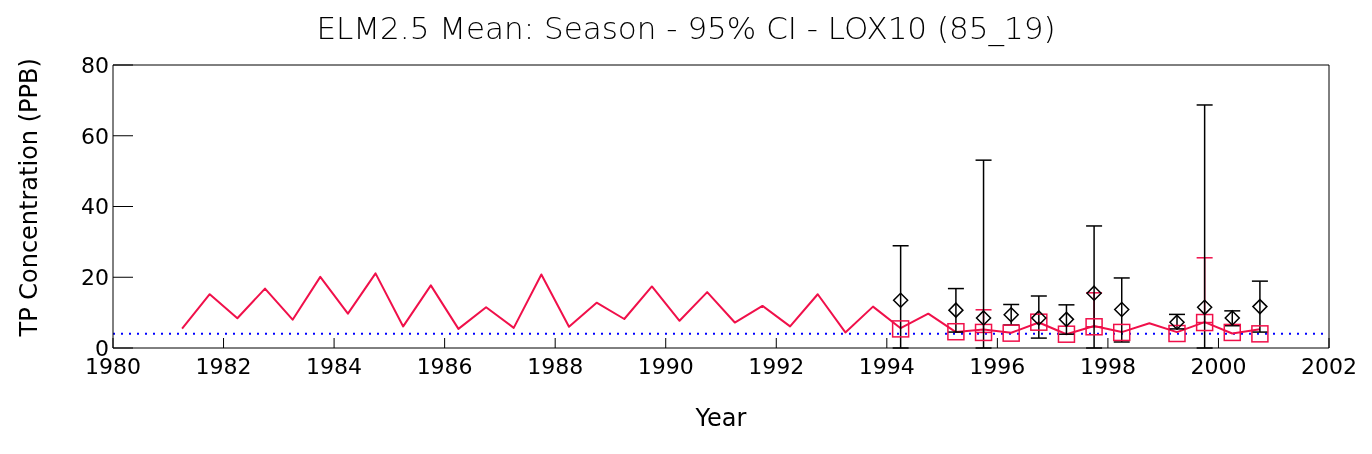  What do you see at coordinates (28, 198) in the screenshot?
I see `y-axis-title: TP Concentration (PPB)` at bounding box center [28, 198].